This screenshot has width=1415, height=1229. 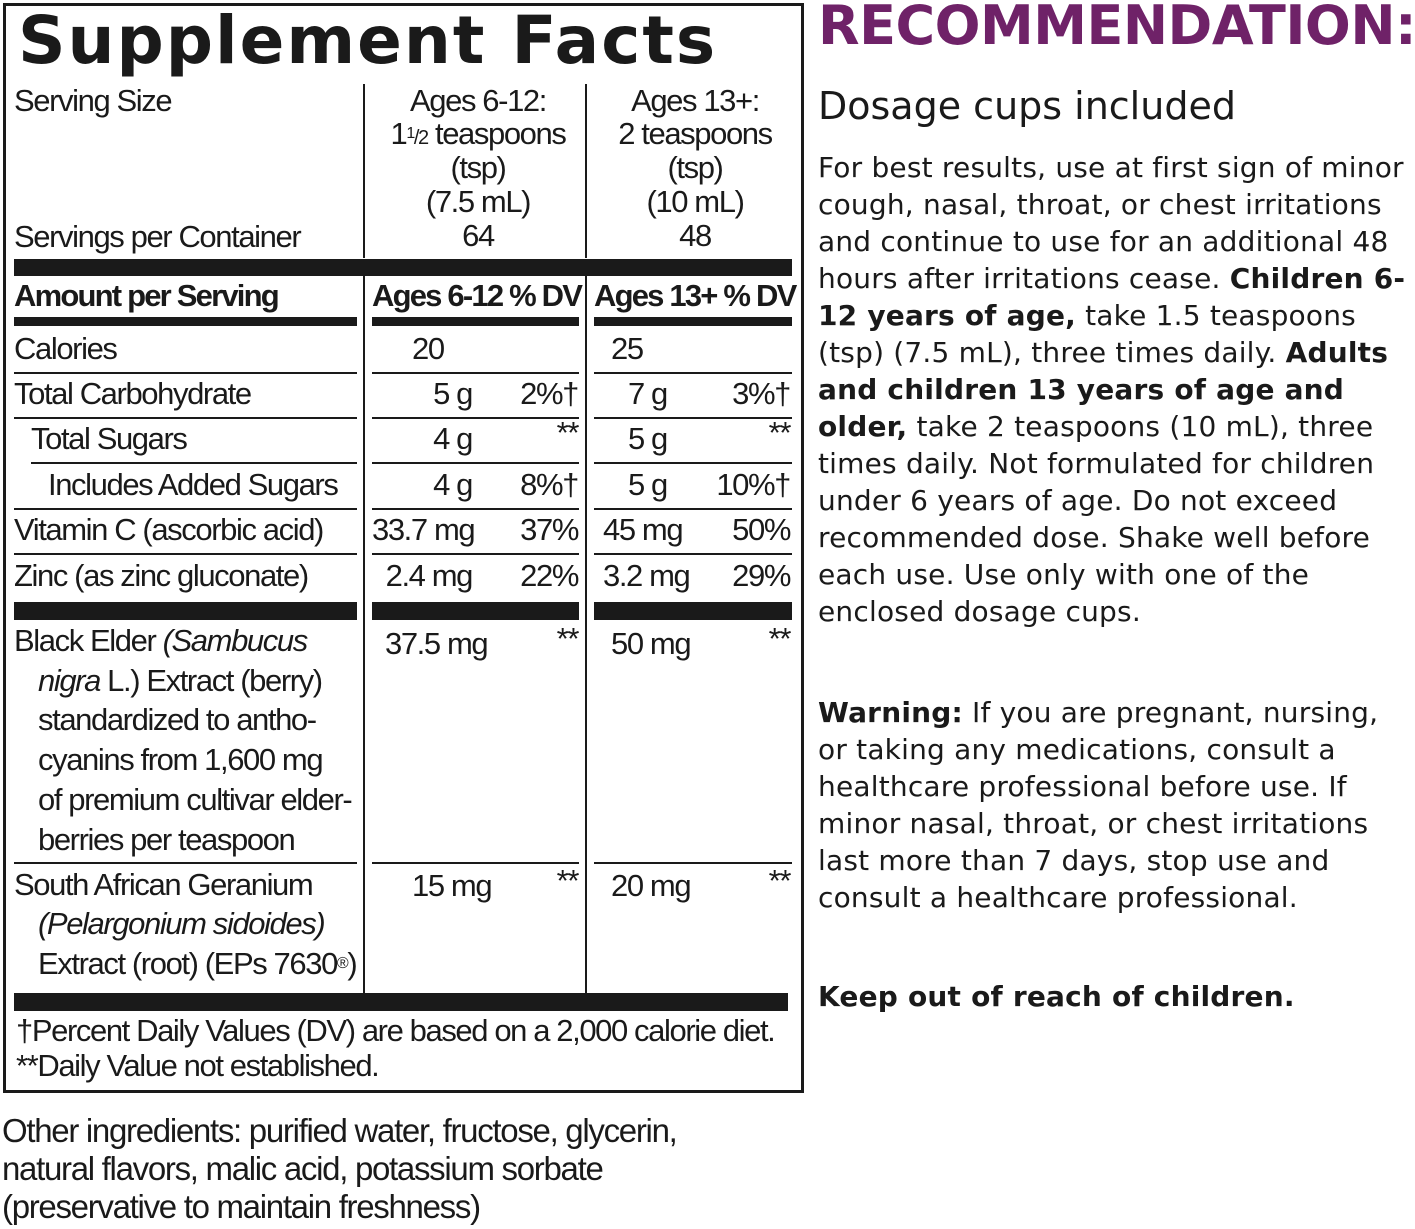 What do you see at coordinates (477, 295) in the screenshot?
I see `col1-dv-header: Ages 6-12 % DV` at bounding box center [477, 295].